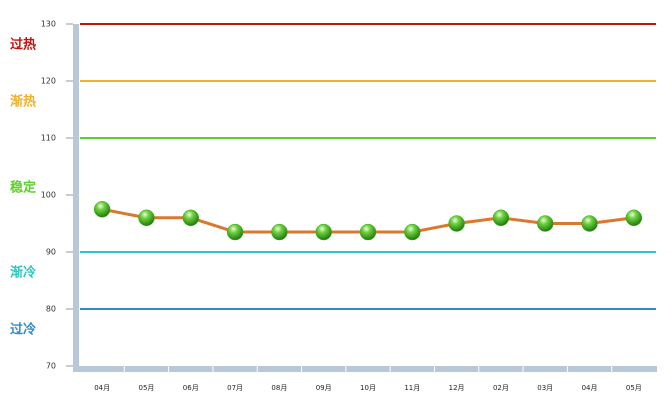 The image size is (672, 405). What do you see at coordinates (23, 45) in the screenshot?
I see `zone-label: 过热` at bounding box center [23, 45].